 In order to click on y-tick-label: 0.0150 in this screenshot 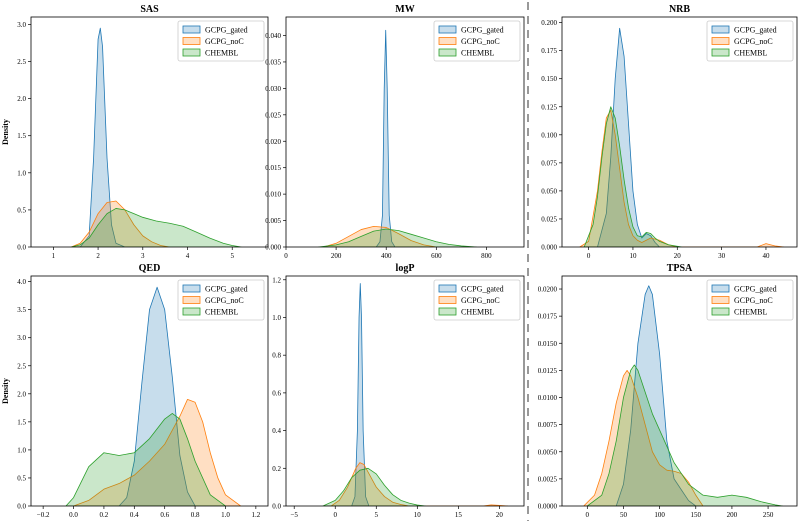, I will do `click(548, 344)`.